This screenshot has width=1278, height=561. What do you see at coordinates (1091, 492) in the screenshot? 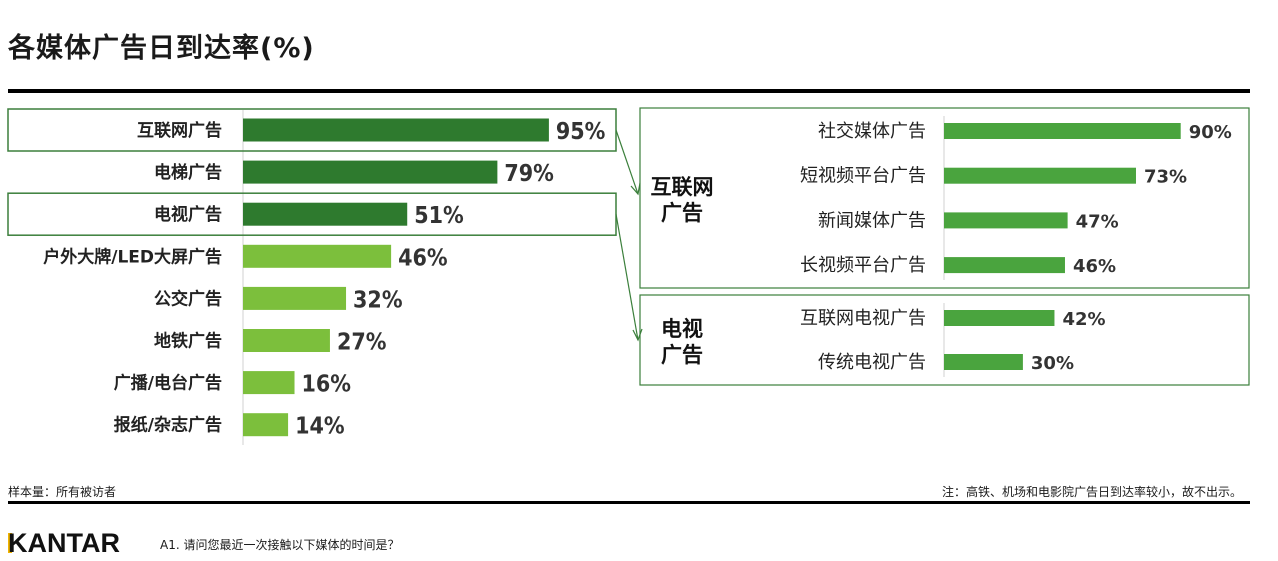
I see `exclusion-note: 注：高铁、机场和电影院广告日到达率较小，故不出示。` at bounding box center [1091, 492].